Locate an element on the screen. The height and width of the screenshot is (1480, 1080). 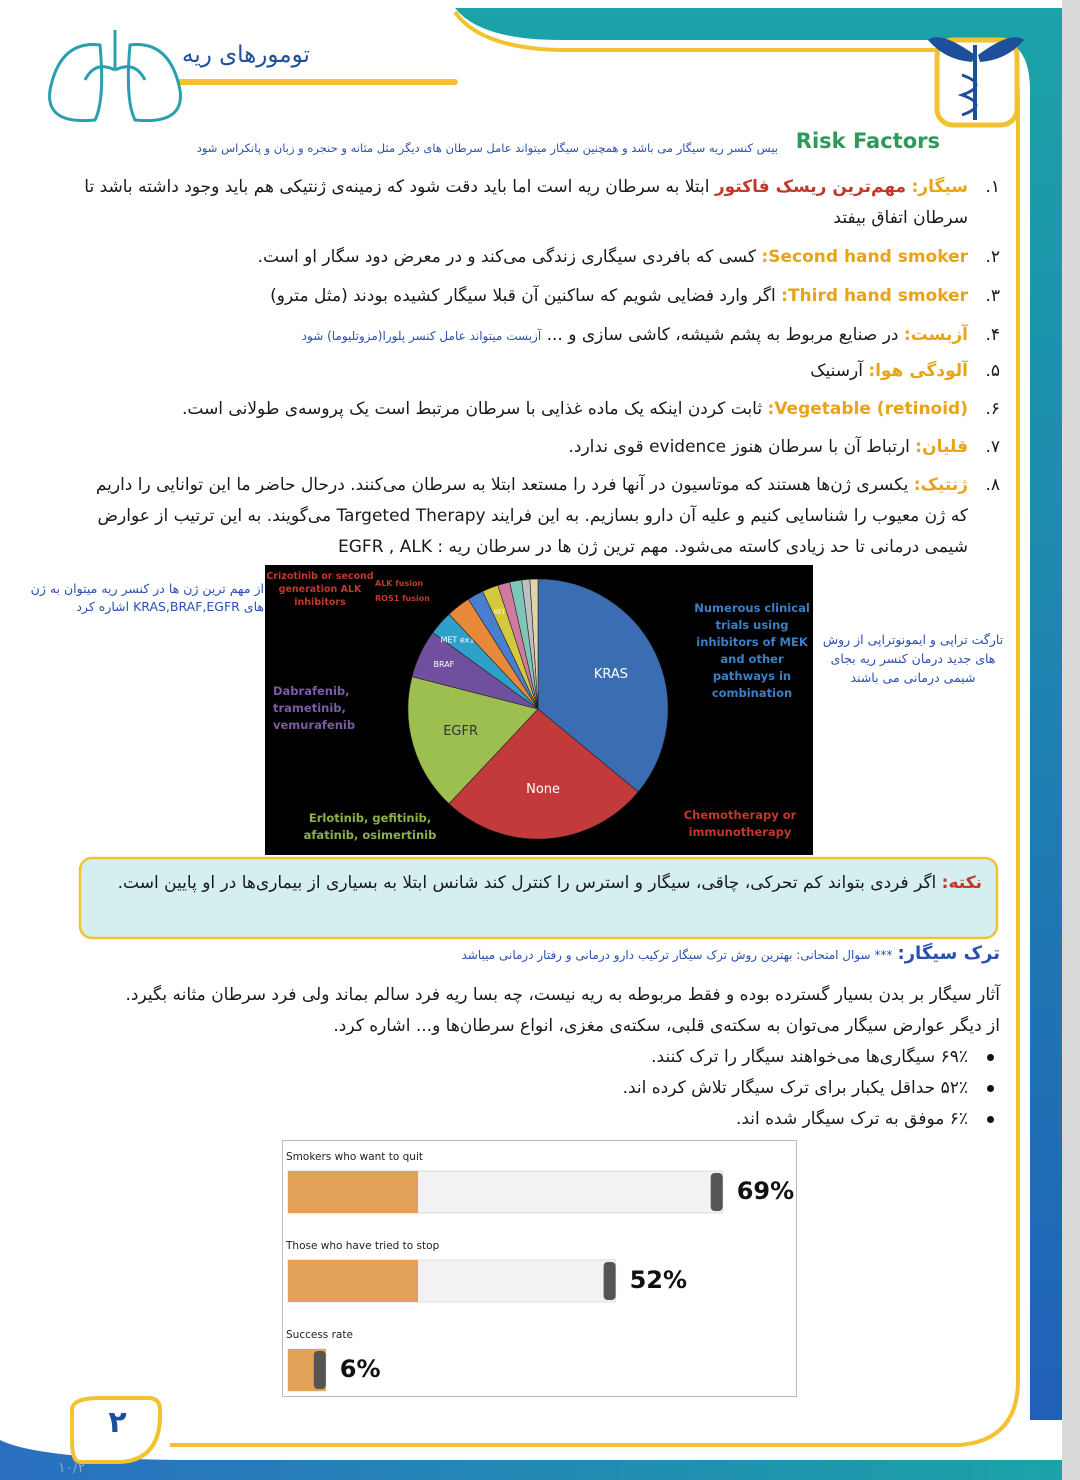
item-body: آلودگی هوا: آرسنیک is located at coordinates (889, 371).